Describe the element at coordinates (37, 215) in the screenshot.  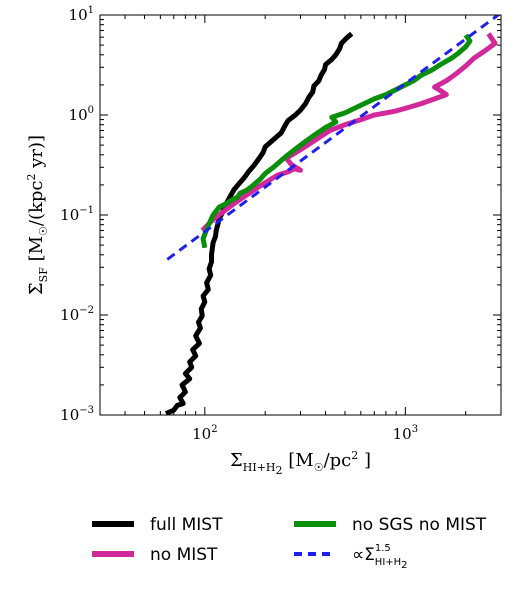
I see `y-axis-label: Σ̇SF [M☉/(kpc2 yr)]` at that location.